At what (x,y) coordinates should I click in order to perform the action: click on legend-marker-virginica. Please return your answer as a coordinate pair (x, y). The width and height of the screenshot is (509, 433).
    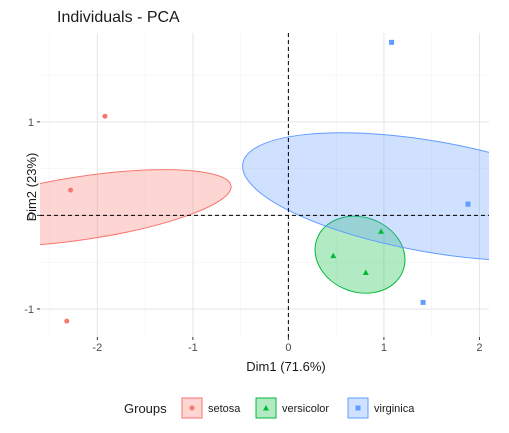
    Looking at the image, I should click on (358, 408).